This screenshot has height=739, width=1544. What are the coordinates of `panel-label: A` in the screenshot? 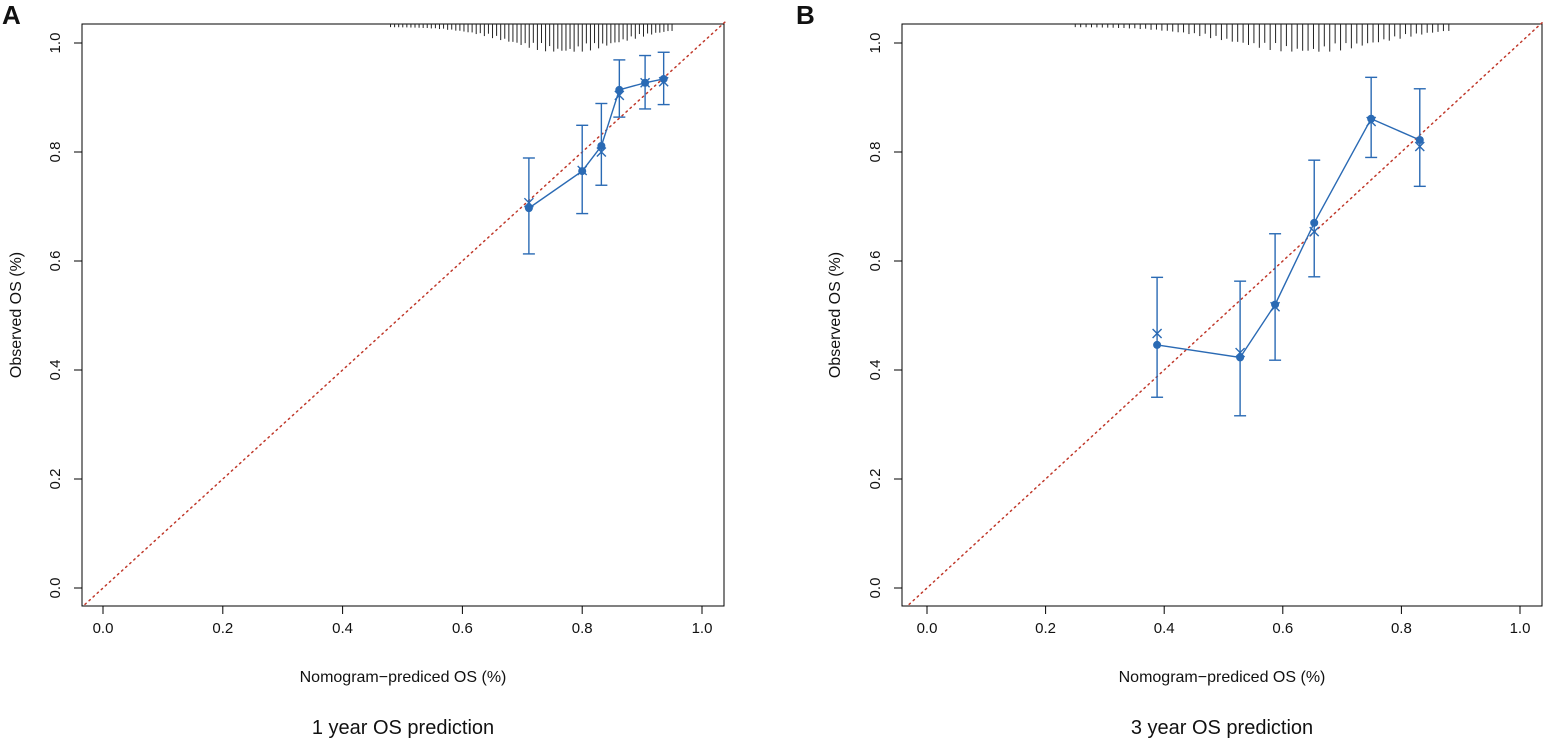 It's located at (11, 15).